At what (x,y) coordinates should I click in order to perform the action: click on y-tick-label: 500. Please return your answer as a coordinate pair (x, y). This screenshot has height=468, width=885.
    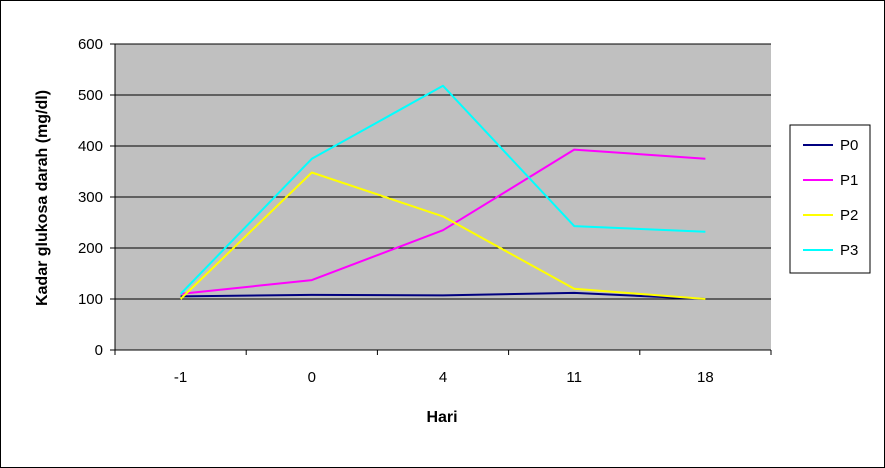
    Looking at the image, I should click on (90, 95).